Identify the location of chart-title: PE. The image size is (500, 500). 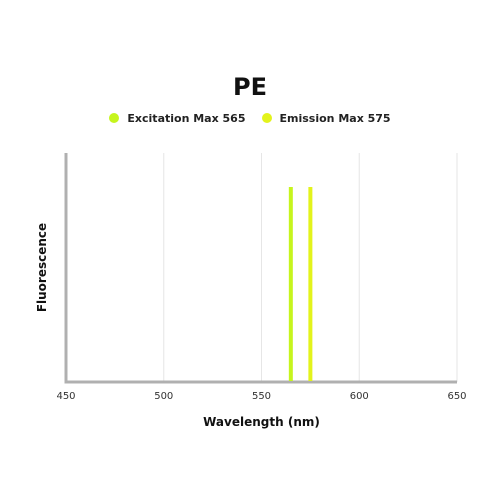
(250, 87).